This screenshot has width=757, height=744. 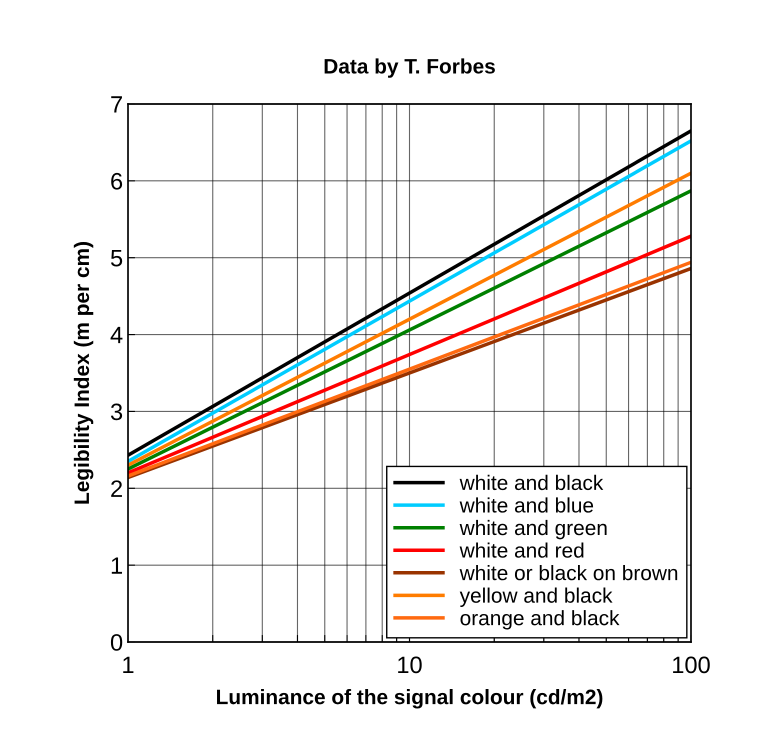 I want to click on y-tick-label: 4, so click(x=116, y=335).